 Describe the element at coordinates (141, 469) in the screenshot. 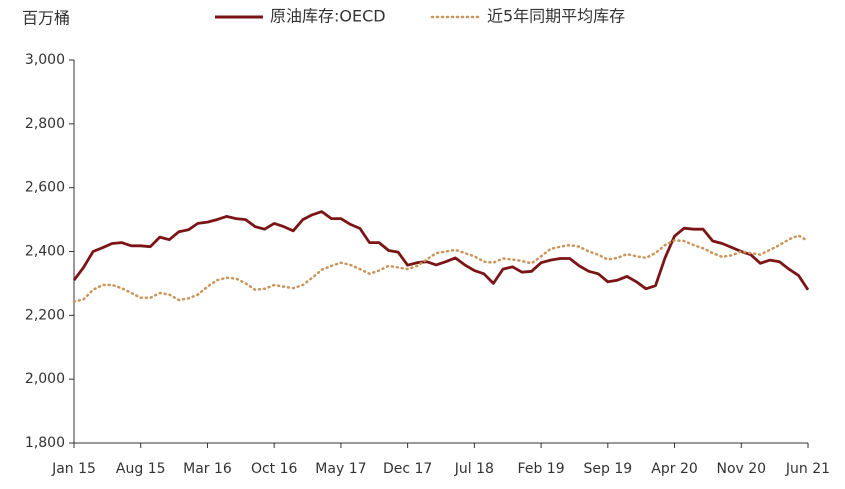

I see `x-tick-label: Aug 15` at that location.